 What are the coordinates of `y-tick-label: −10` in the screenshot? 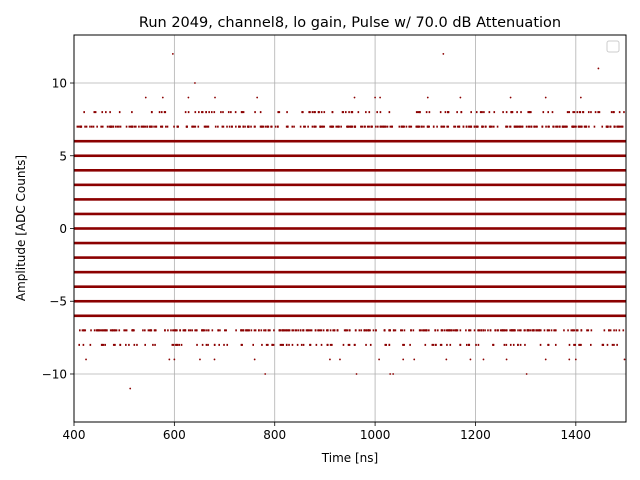 It's located at (54, 374).